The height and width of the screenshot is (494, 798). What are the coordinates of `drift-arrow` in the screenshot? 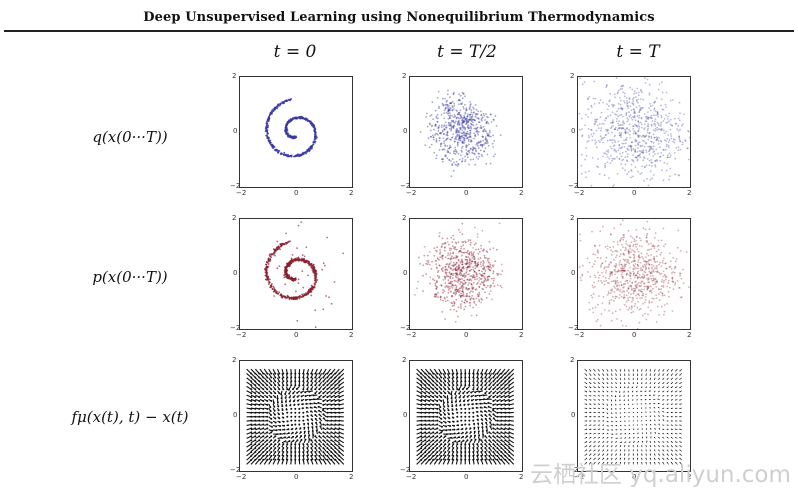 It's located at (257, 371).